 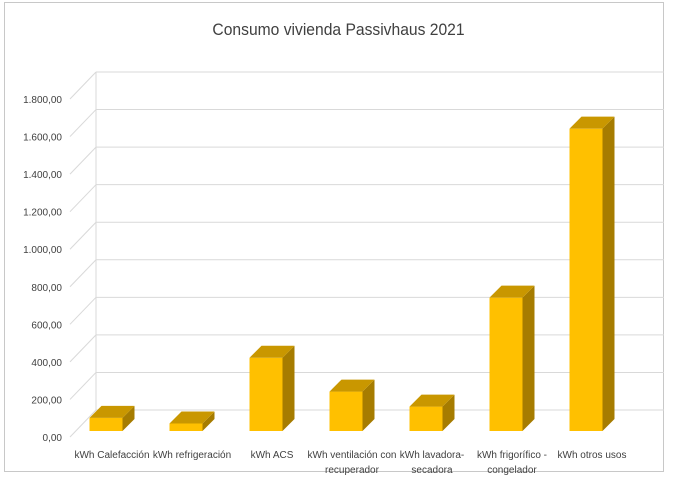 What do you see at coordinates (592, 455) in the screenshot?
I see `category-label: kWh otros usos` at bounding box center [592, 455].